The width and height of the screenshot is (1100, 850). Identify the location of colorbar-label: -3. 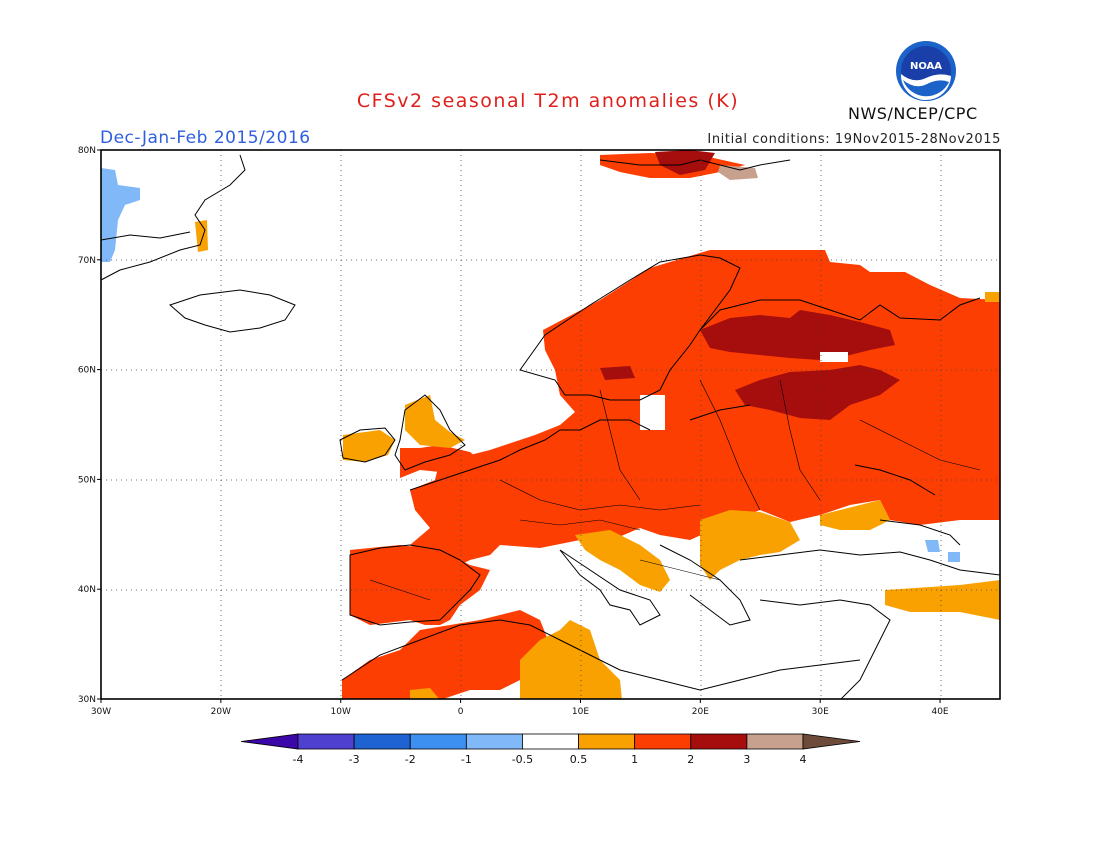
(354, 759).